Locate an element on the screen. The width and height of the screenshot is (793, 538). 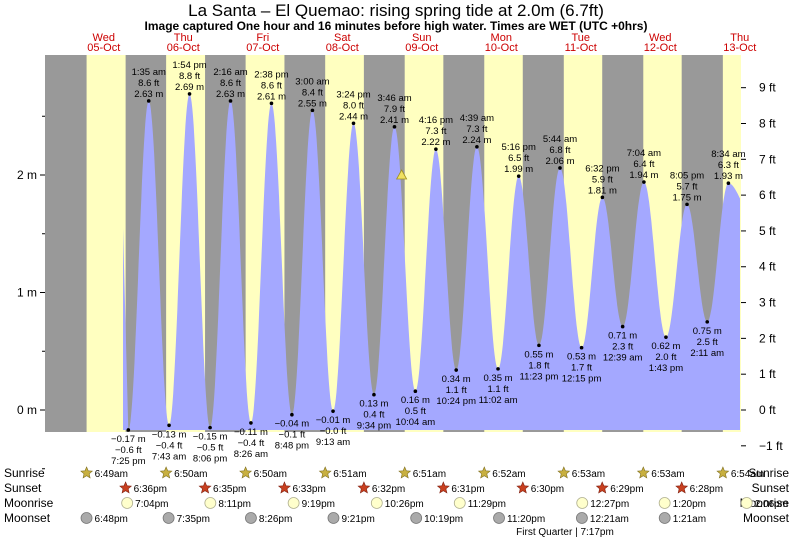
day-header-date: 10-Oct is located at coordinates (501, 48).